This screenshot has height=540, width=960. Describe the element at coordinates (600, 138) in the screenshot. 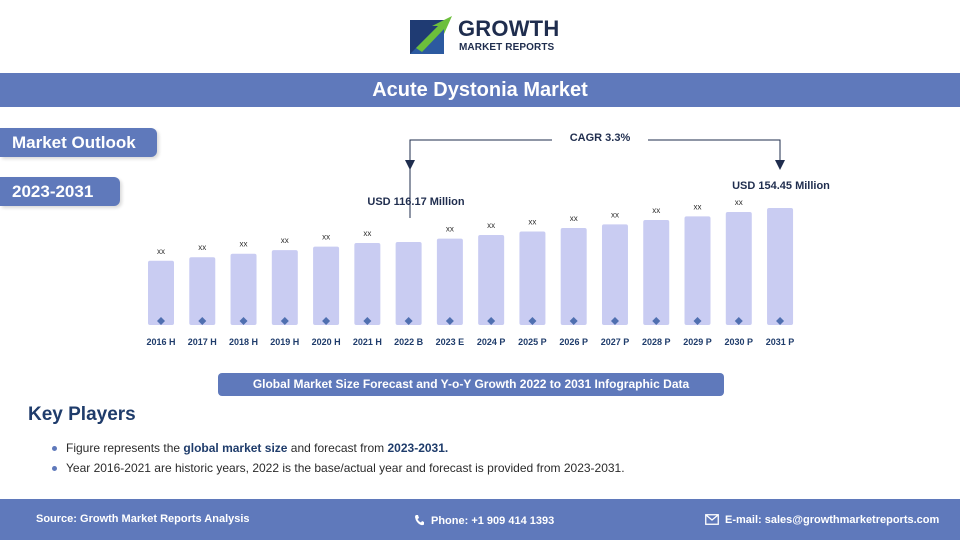

I see `cagr-label: CAGR 3.3%` at that location.